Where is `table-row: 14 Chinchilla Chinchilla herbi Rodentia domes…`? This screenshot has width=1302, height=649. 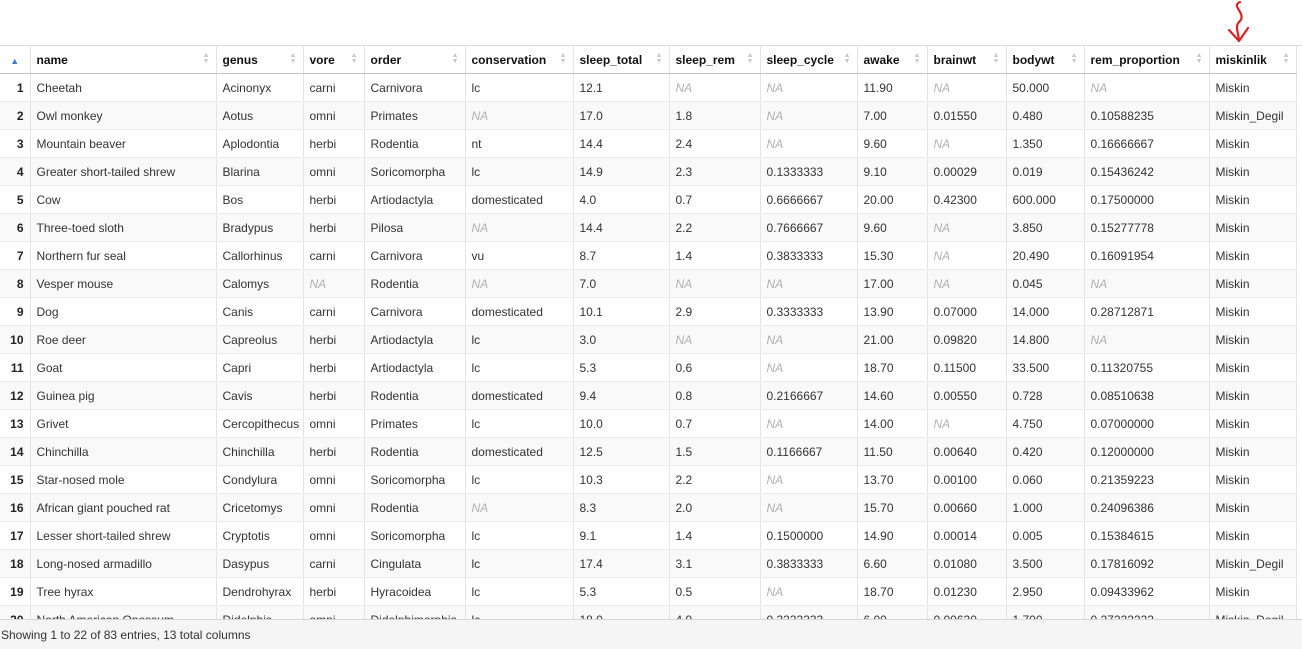
table-row: 14 Chinchilla Chinchilla herbi Rodentia domes… is located at coordinates (648, 451).